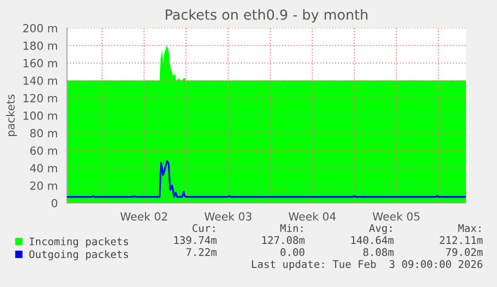  Describe the element at coordinates (291, 228) in the screenshot. I see `text: Min:` at that location.